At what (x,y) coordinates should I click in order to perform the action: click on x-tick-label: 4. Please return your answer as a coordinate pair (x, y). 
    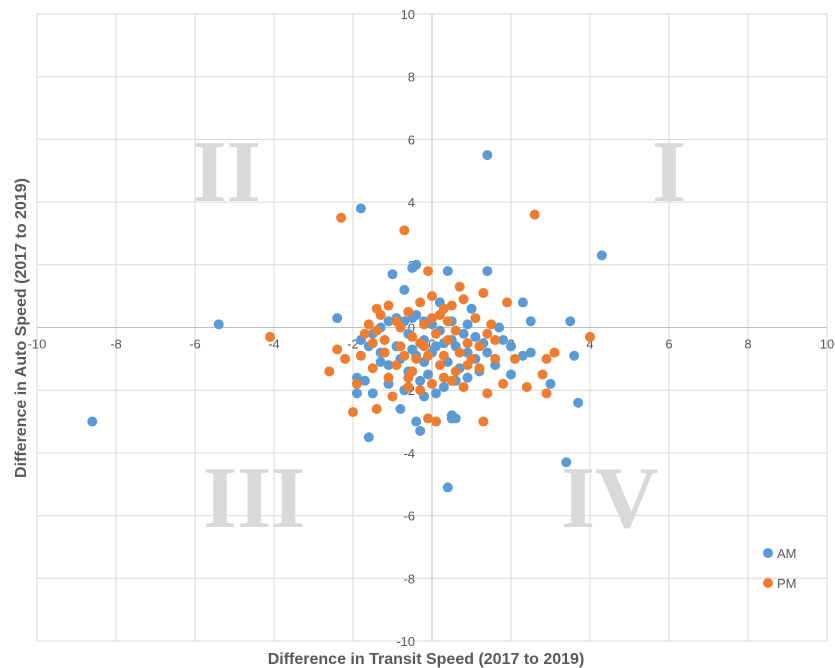
    Looking at the image, I should click on (589, 344).